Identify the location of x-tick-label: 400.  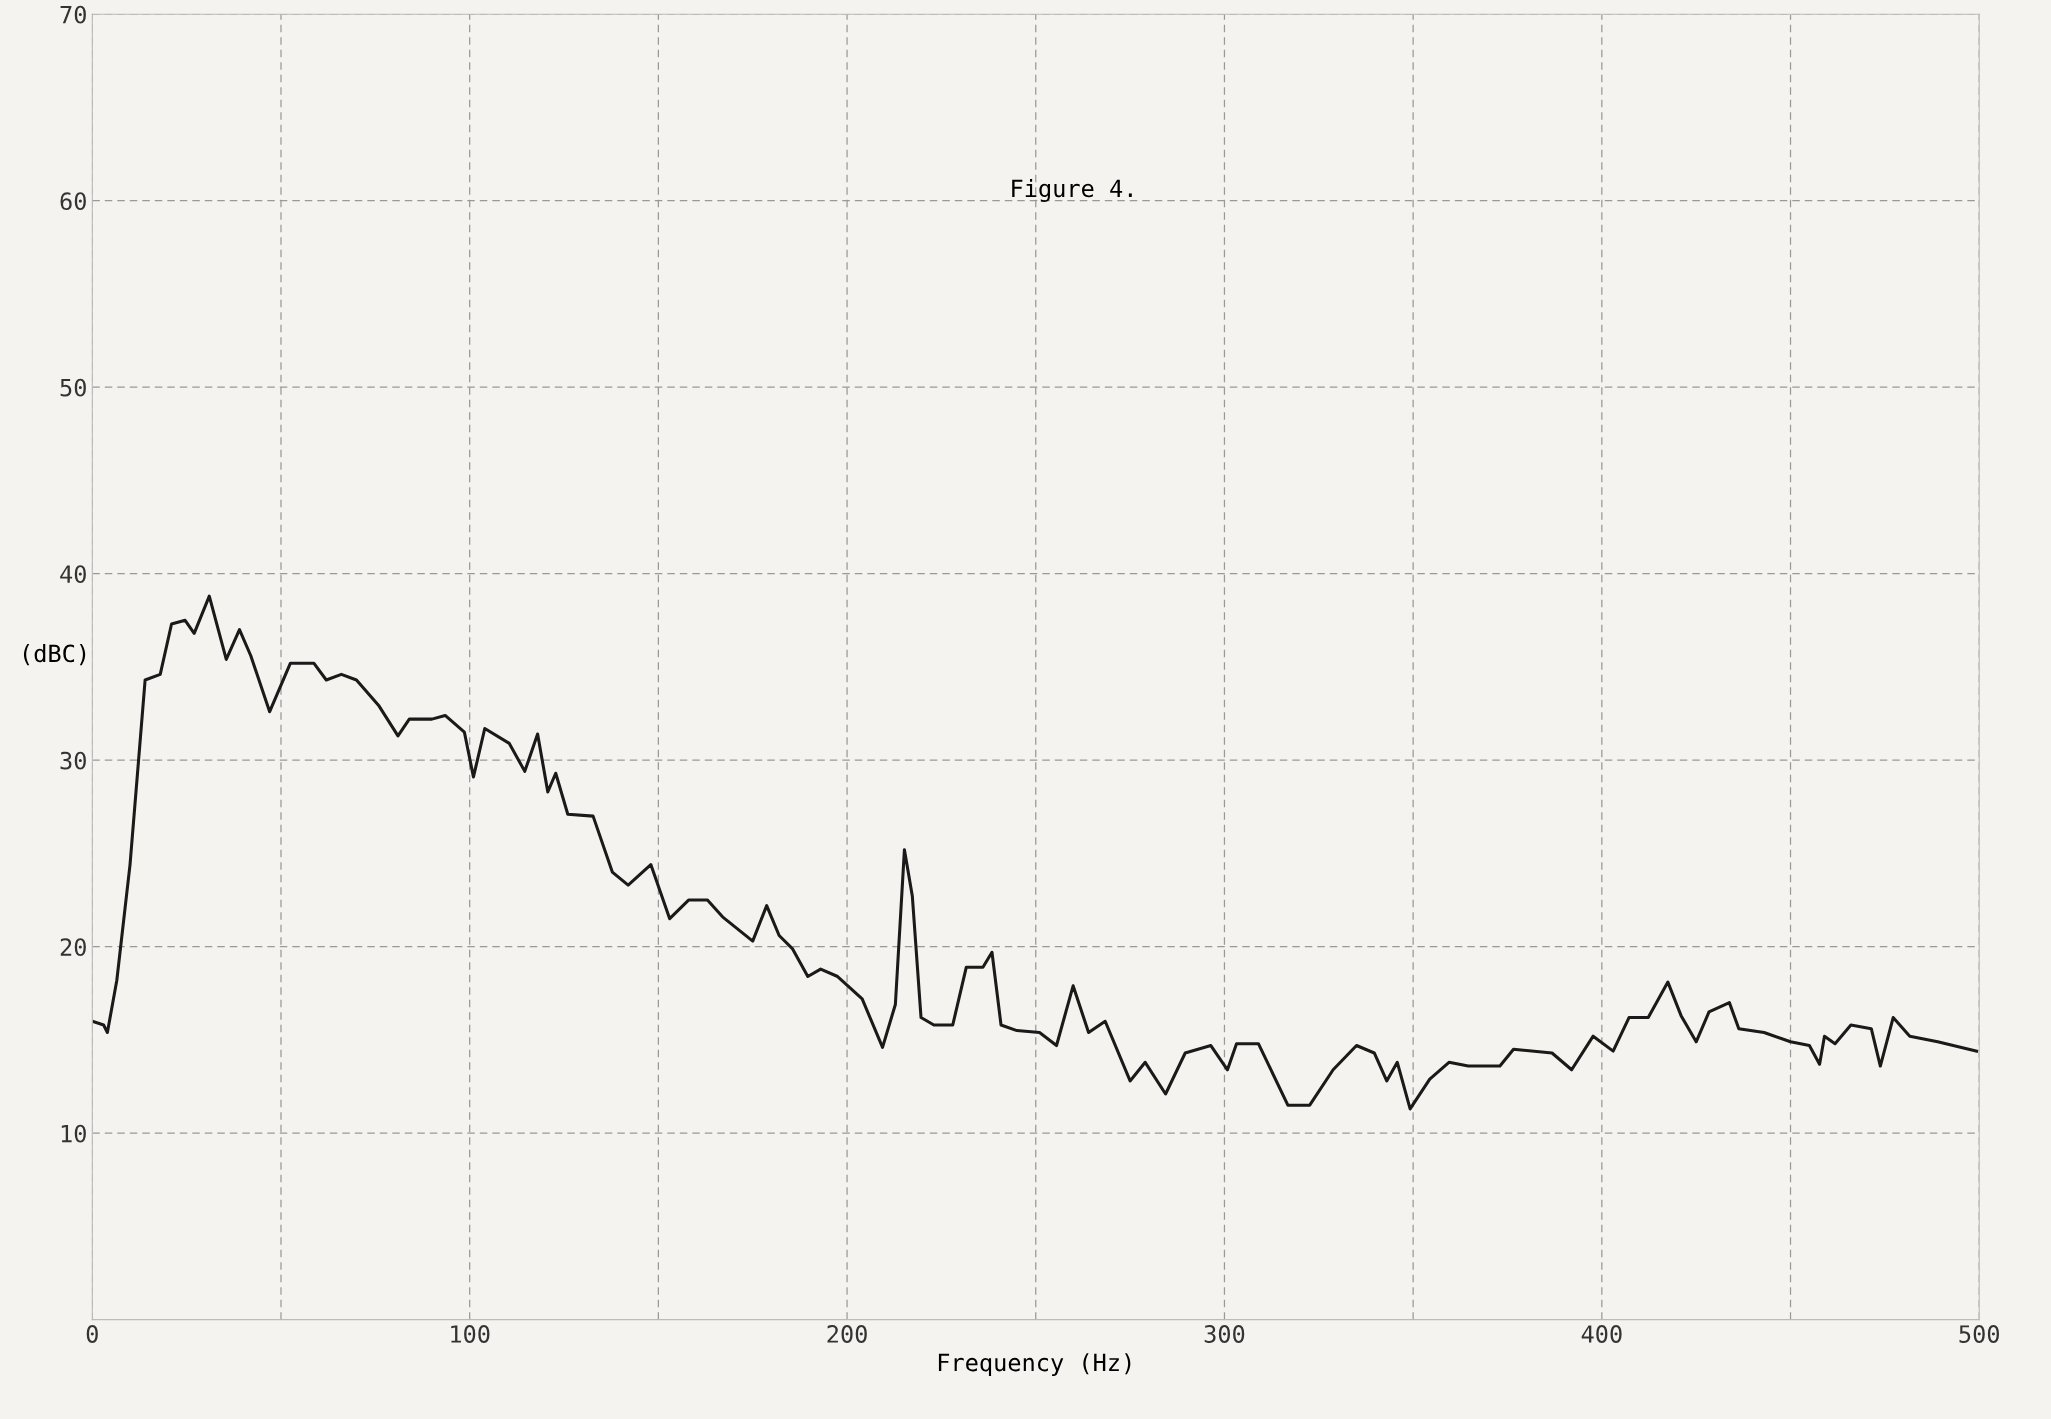
(1601, 1334).